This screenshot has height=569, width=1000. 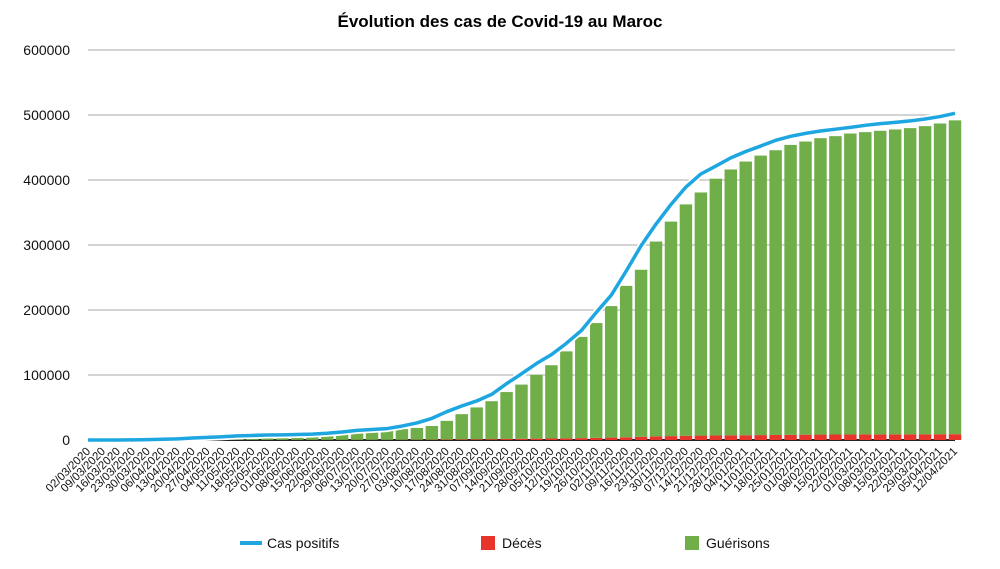 What do you see at coordinates (46, 310) in the screenshot?
I see `y-tick-label: 200000` at bounding box center [46, 310].